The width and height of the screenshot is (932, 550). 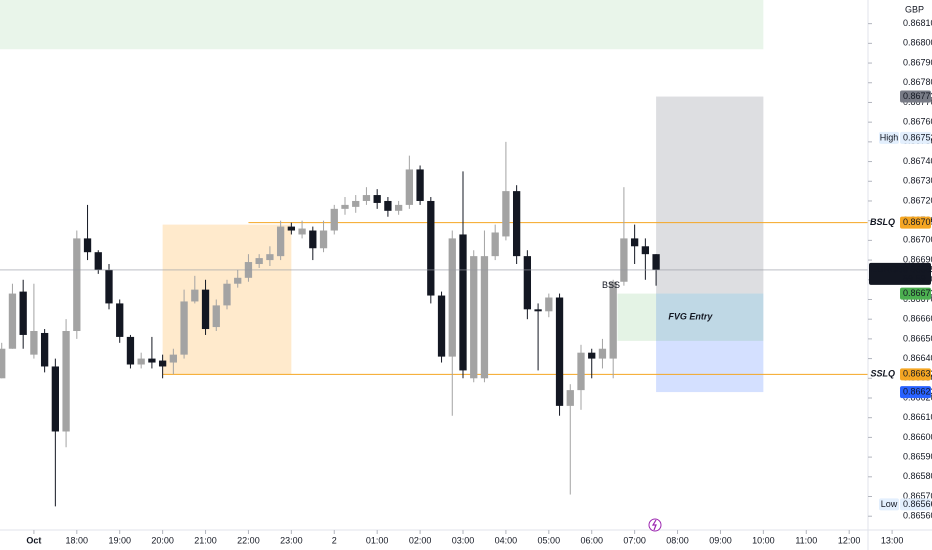 I want to click on price-tag-label: 0.86632, so click(x=917, y=374).